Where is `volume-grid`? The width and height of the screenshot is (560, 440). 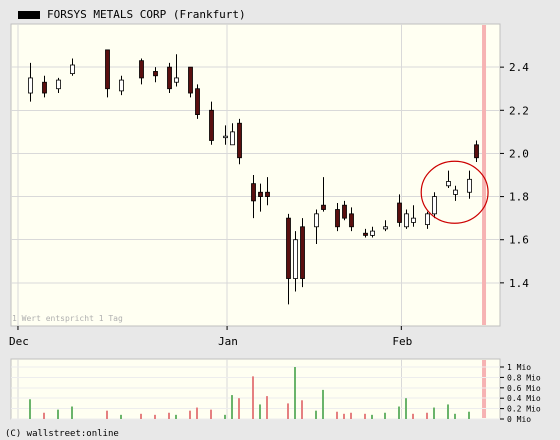 volume-grid is located at coordinates (255, 389).